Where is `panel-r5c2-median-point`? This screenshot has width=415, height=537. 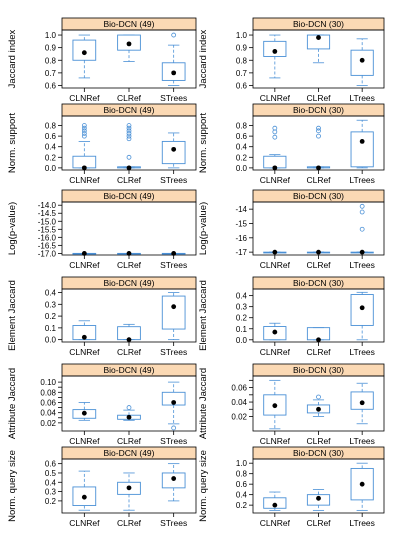 panel-r5c2-median-point is located at coordinates (275, 406).